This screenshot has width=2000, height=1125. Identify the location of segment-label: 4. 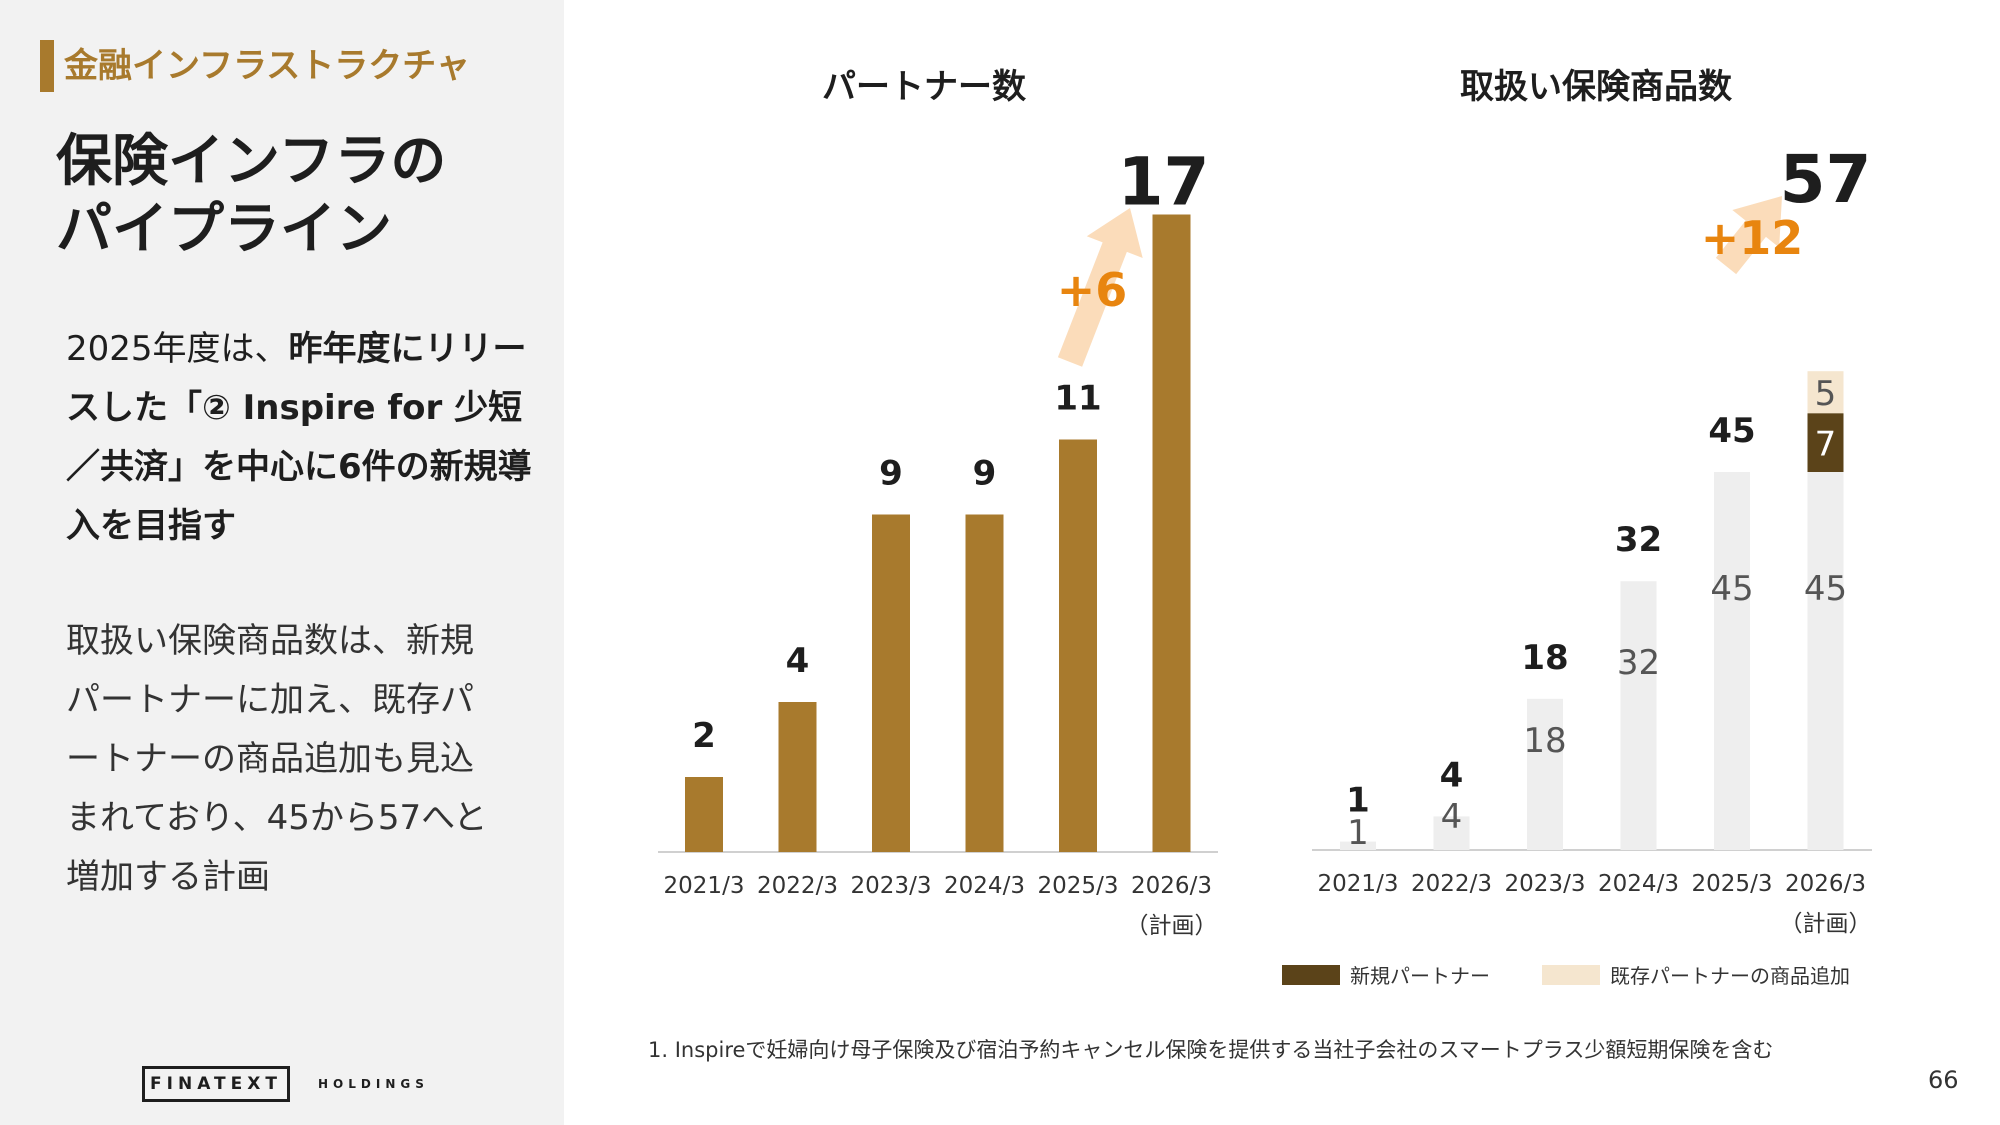
(1452, 817).